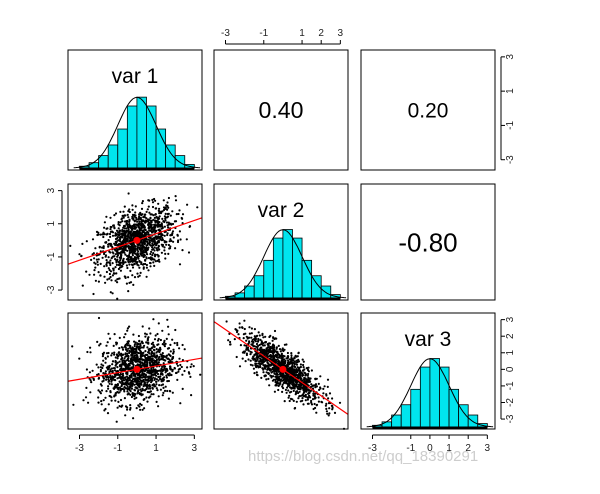 Image resolution: width=600 pixels, height=494 pixels. What do you see at coordinates (137, 369) in the screenshot?
I see `mean-point` at bounding box center [137, 369].